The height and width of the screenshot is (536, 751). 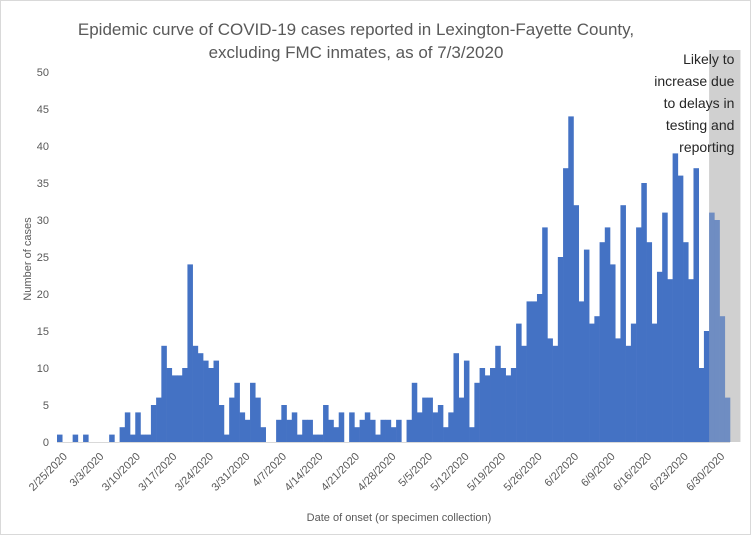 I want to click on y-axis-ticks: 0 5 10 15 20 25 30 35 40 45 50, so click(x=43, y=258).